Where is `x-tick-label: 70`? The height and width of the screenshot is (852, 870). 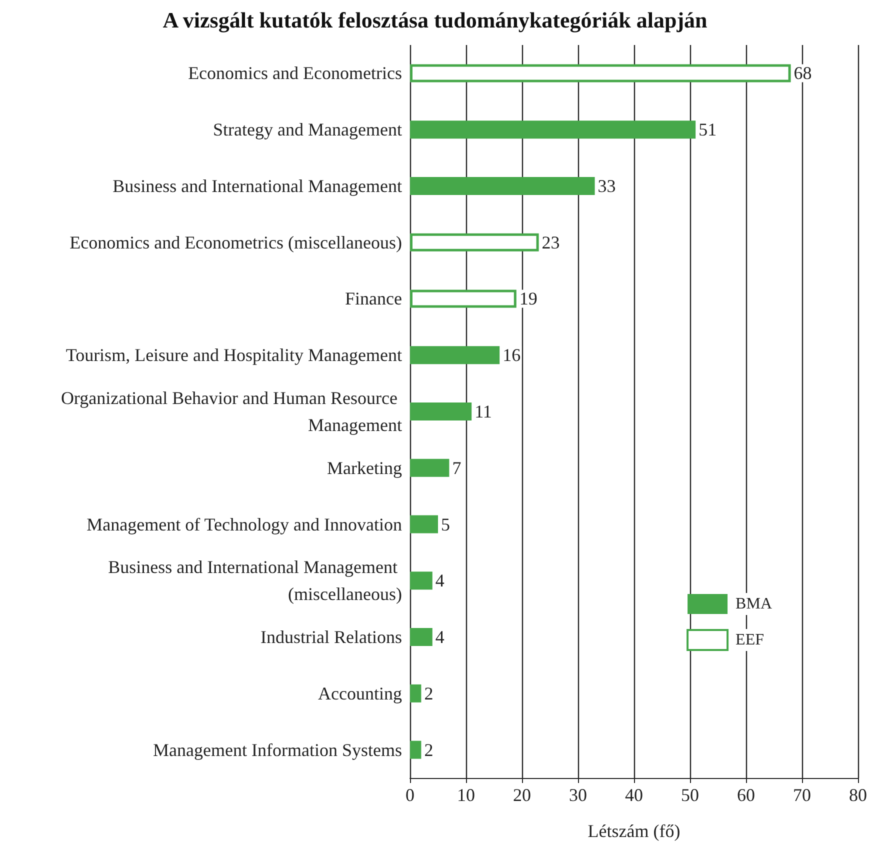 x-tick-label: 70 is located at coordinates (802, 795).